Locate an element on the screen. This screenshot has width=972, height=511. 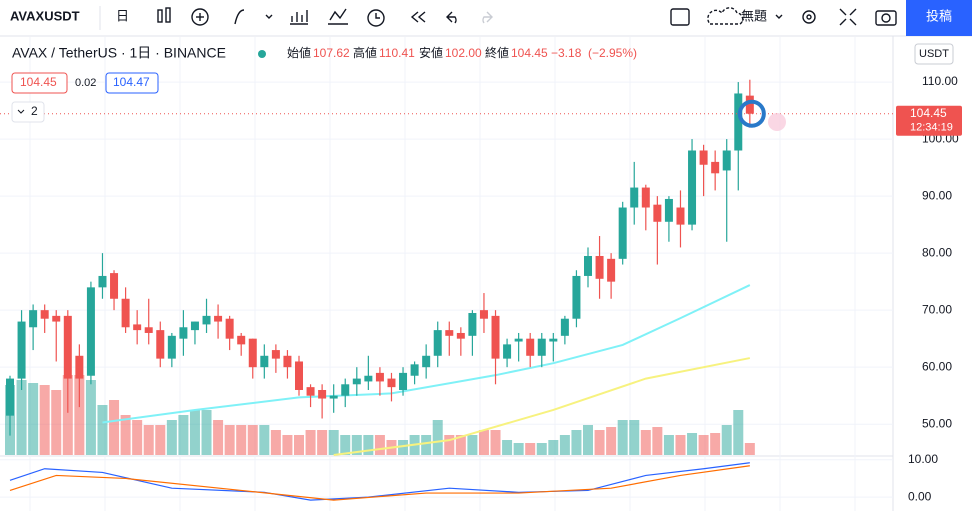
toolbar is located at coordinates (486, 18).